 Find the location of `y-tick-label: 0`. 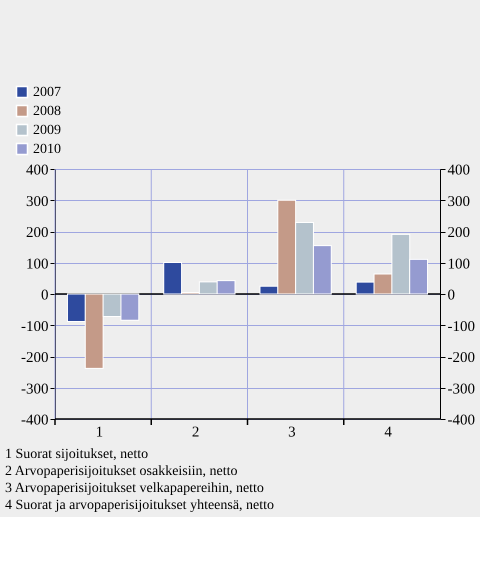

y-tick-label: 0 is located at coordinates (44, 296).